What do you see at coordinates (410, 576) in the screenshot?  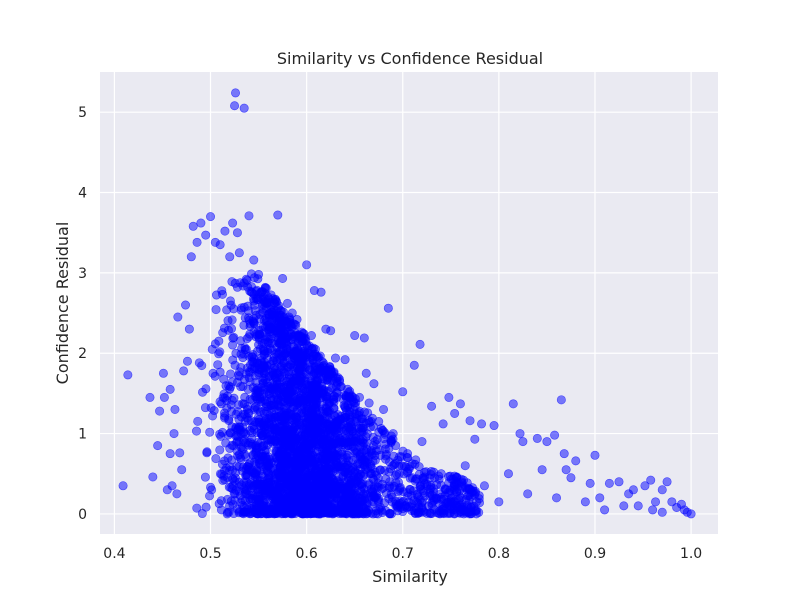 I see `x-axis-label: Similarity` at bounding box center [410, 576].